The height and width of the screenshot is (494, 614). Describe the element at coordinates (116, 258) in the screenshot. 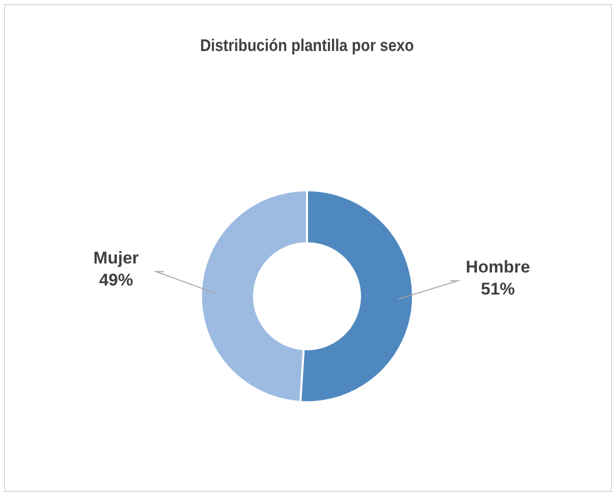

I see `slice-label: Mujer` at that location.